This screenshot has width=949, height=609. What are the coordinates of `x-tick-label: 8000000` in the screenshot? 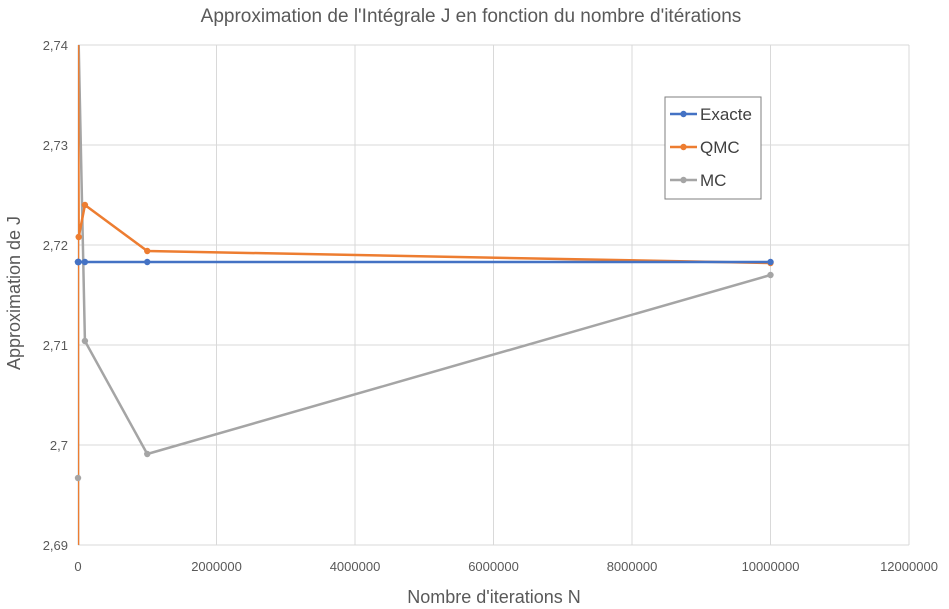 It's located at (632, 566).